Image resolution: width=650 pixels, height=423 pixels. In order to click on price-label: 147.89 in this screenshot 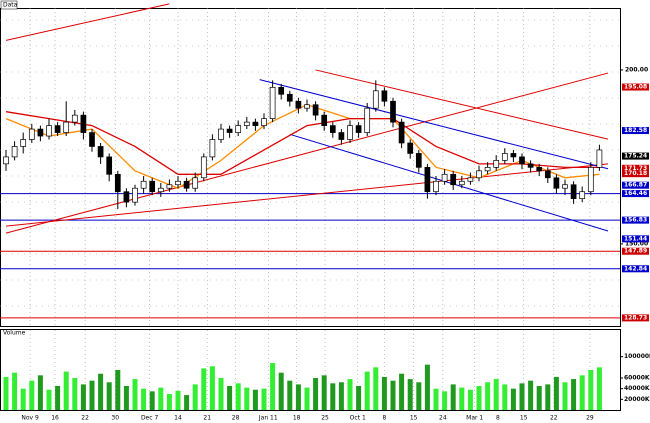, I will do `click(635, 251)`.